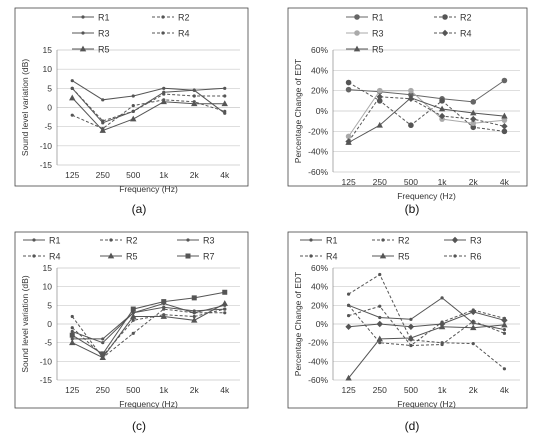 This screenshot has width=550, height=443. What do you see at coordinates (48, 343) in the screenshot?
I see `y-tick-label: -5` at bounding box center [48, 343].